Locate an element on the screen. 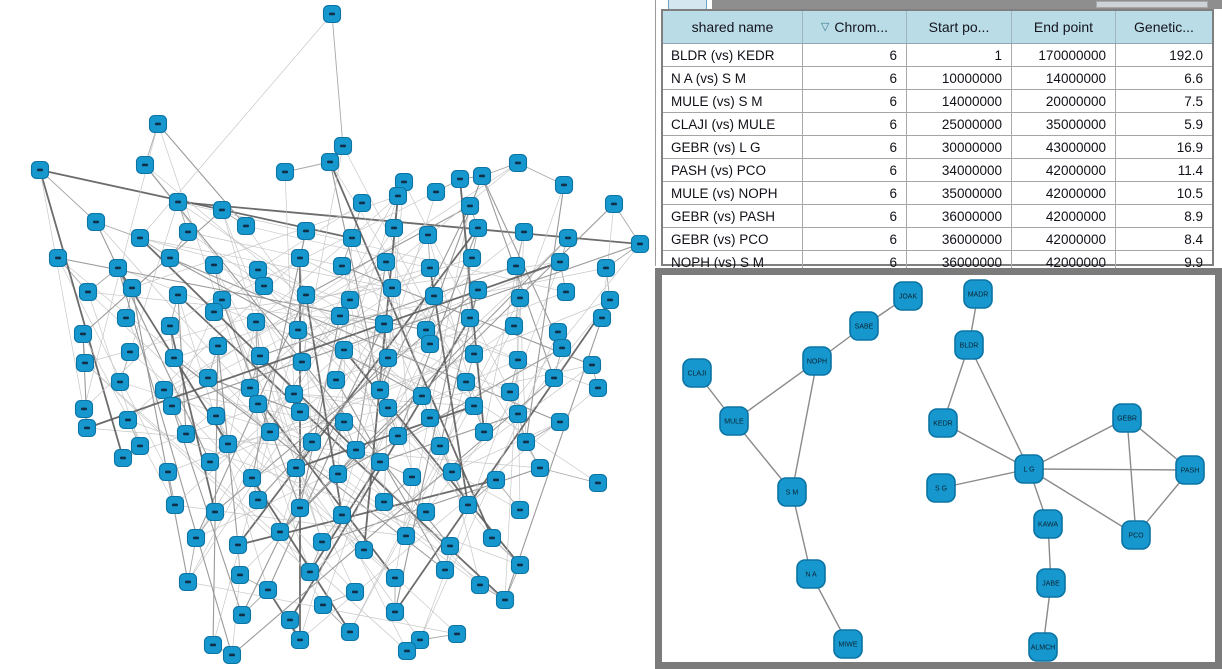  network-node-na: N A is located at coordinates (811, 574).